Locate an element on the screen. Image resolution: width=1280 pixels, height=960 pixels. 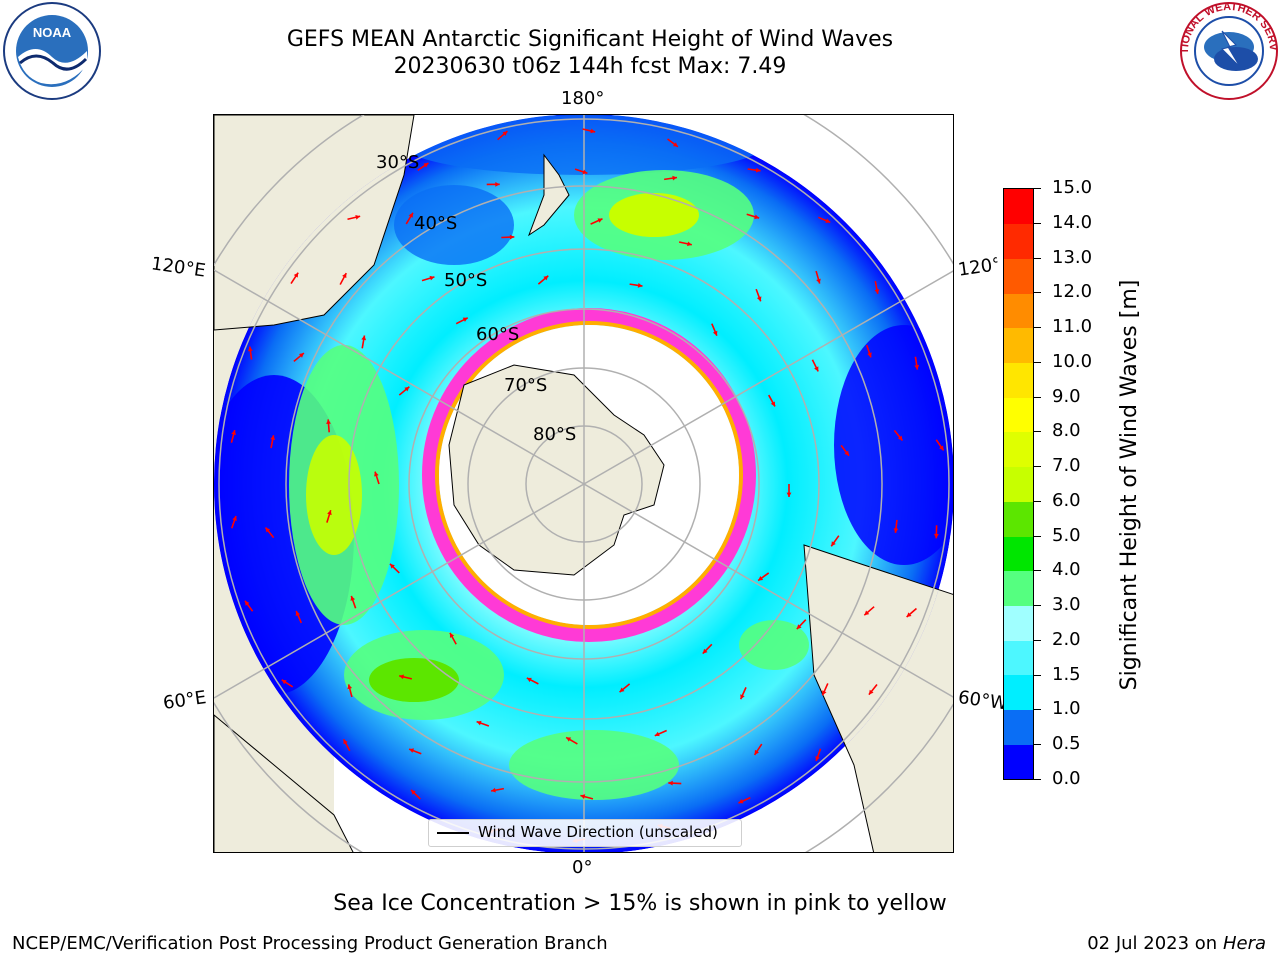
lon-label-180: 180° is located at coordinates (583, 98).